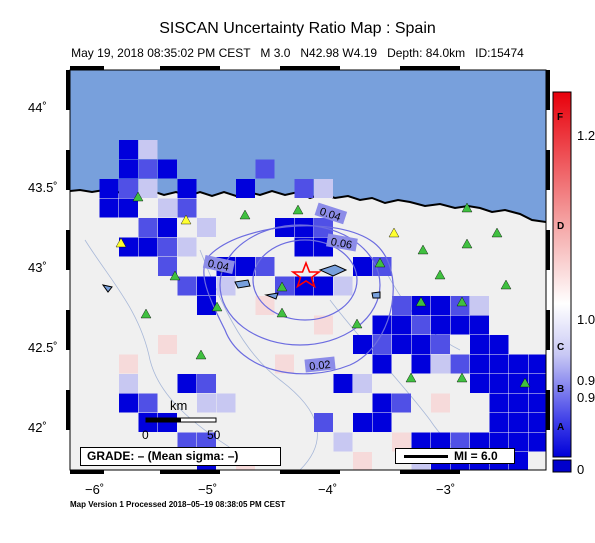 The width and height of the screenshot is (595, 543). Describe the element at coordinates (586, 319) in the screenshot. I see `colorbar-value: 1.0` at that location.